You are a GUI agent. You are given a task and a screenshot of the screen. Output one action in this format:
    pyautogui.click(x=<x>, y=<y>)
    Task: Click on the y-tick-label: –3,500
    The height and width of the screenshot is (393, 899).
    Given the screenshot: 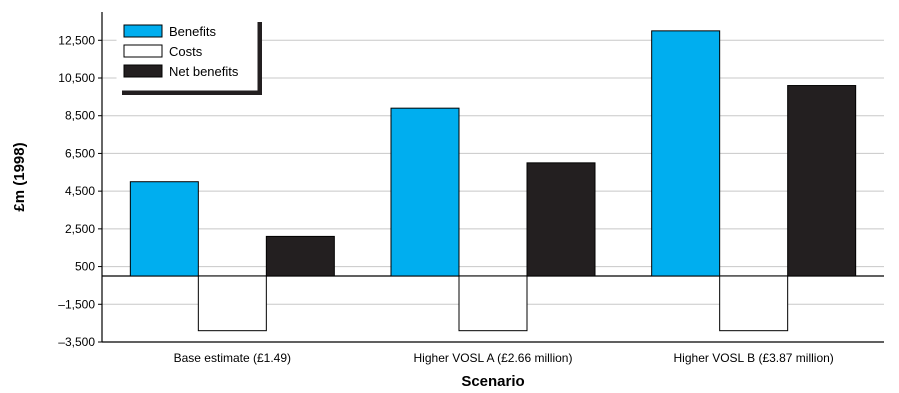 What is the action you would take?
    pyautogui.click(x=76, y=342)
    